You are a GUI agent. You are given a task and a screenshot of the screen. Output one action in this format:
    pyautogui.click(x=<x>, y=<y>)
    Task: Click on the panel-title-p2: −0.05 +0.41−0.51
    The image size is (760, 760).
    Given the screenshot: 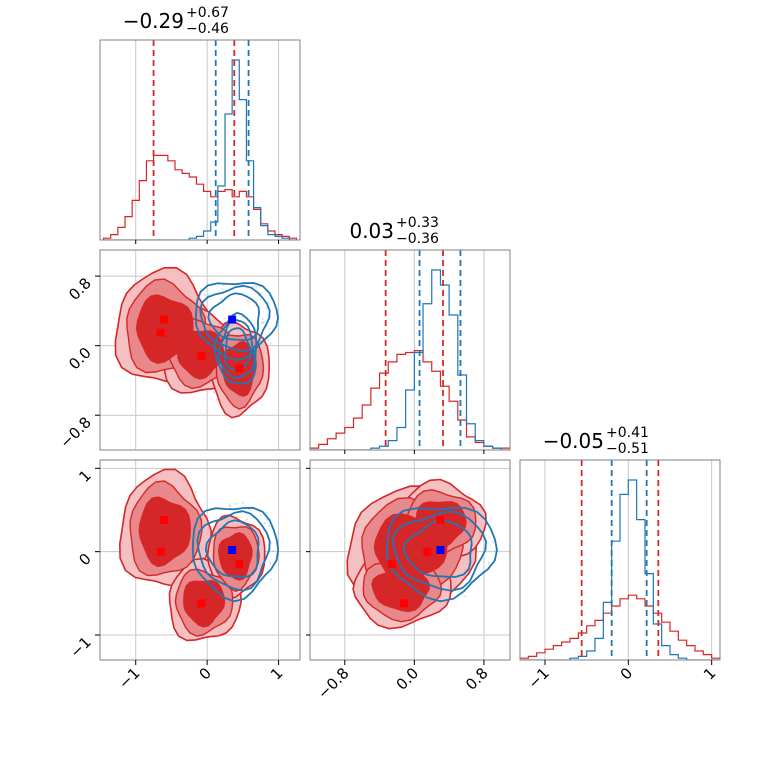 What is the action you would take?
    pyautogui.click(x=596, y=441)
    